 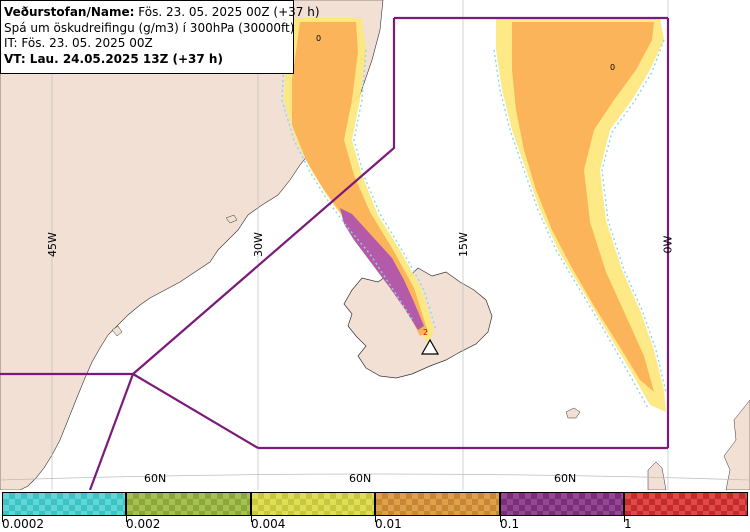 What do you see at coordinates (628, 524) in the screenshot?
I see `legend-tick-label: 1` at bounding box center [628, 524].